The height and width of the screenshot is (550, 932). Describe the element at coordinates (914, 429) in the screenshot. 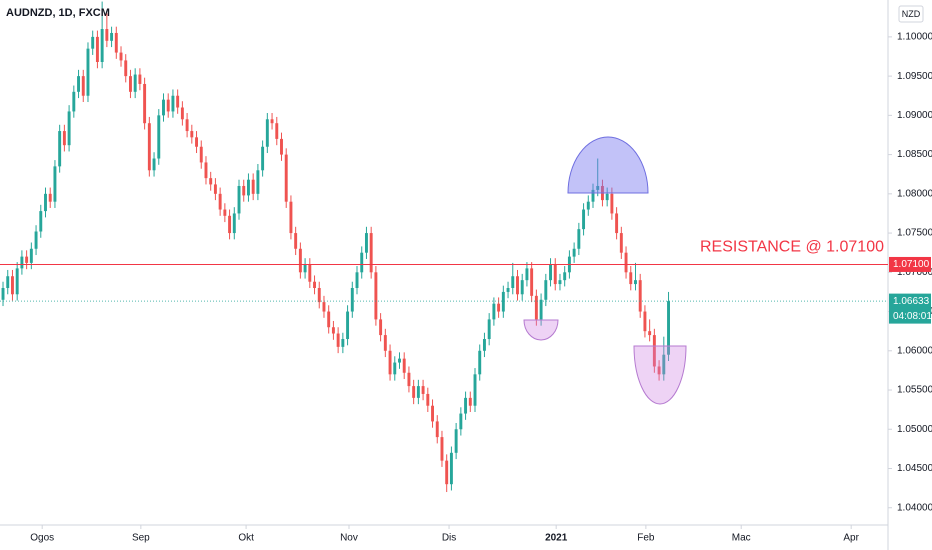

I see `y-tick-label: 1.05000` at that location.